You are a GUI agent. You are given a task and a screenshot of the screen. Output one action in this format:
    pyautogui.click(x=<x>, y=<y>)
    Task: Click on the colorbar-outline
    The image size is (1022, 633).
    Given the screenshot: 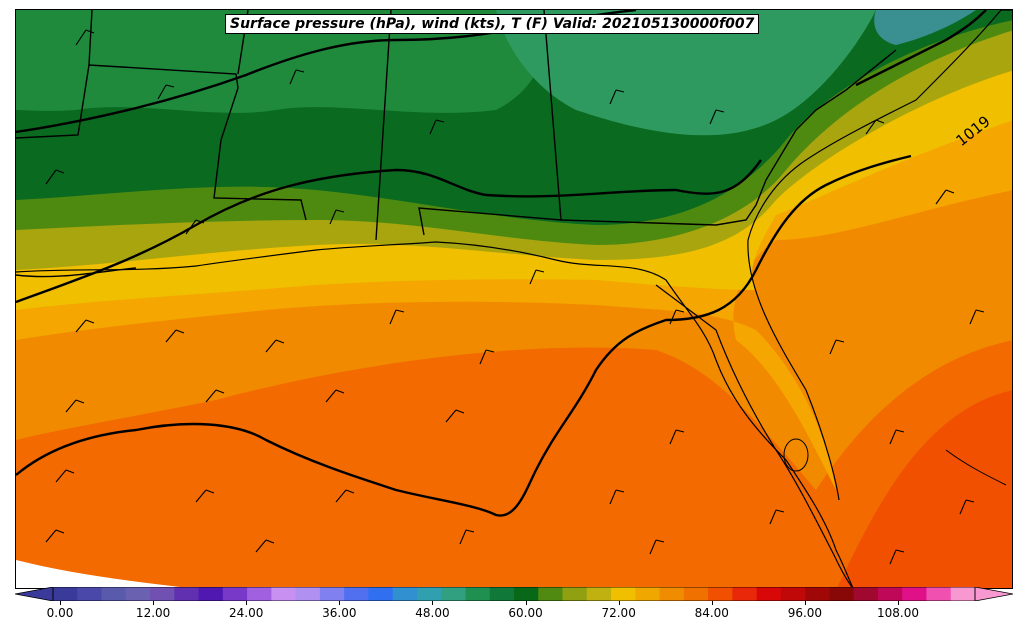 What is the action you would take?
    pyautogui.click(x=514, y=594)
    